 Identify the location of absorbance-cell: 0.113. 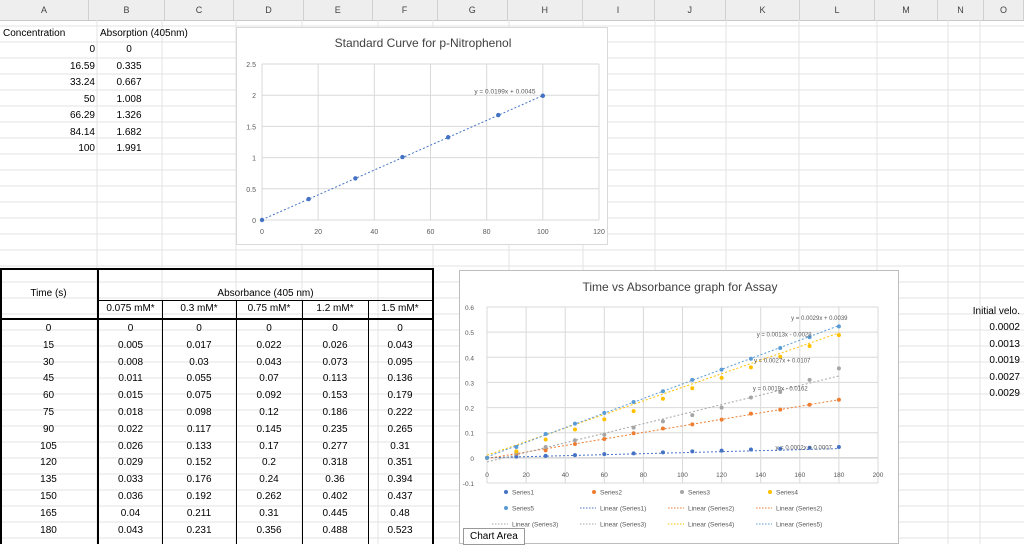
(335, 379).